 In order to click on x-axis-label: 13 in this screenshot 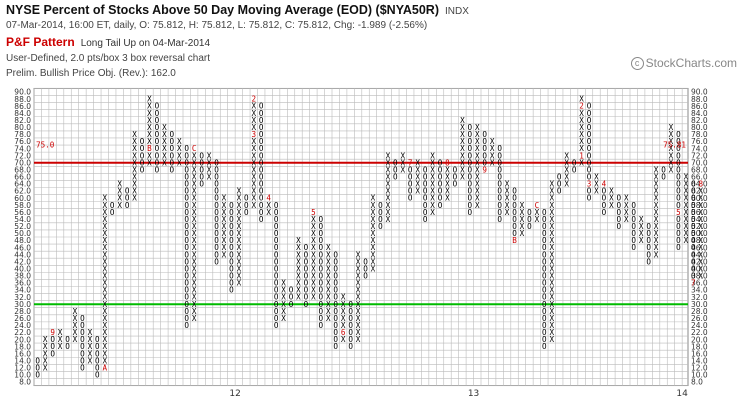, I will do `click(473, 394)`.